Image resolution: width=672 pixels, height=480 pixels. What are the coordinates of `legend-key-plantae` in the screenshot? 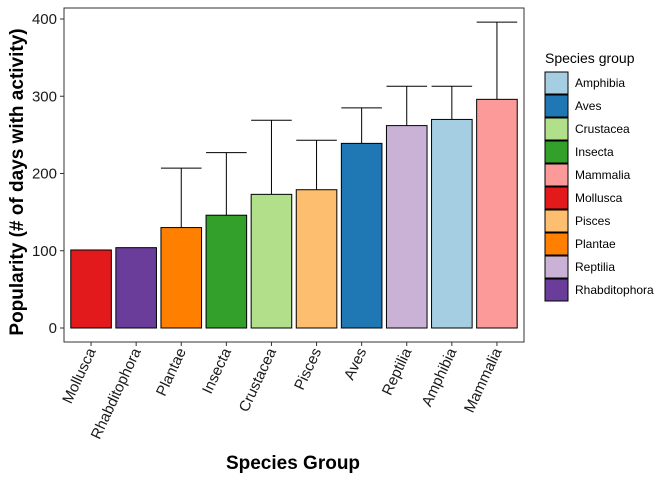 It's located at (556, 244).